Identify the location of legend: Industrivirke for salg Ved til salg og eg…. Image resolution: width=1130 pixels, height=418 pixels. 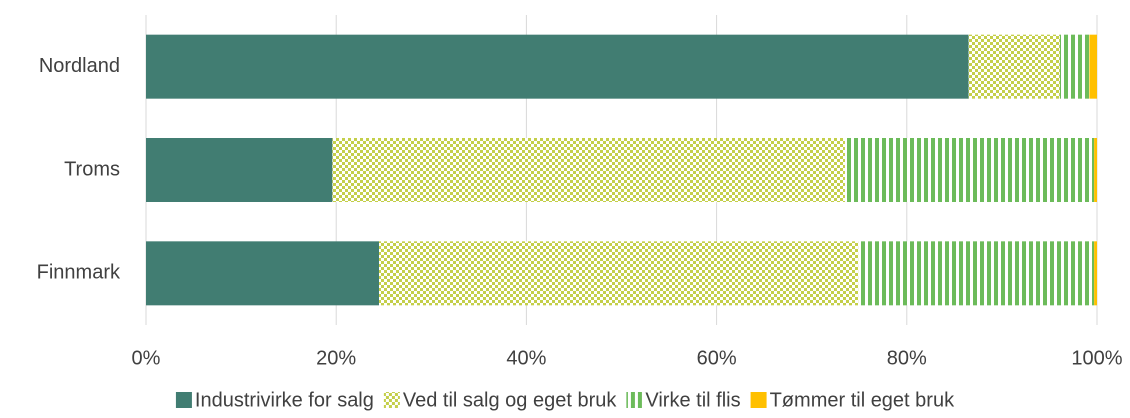
(565, 400).